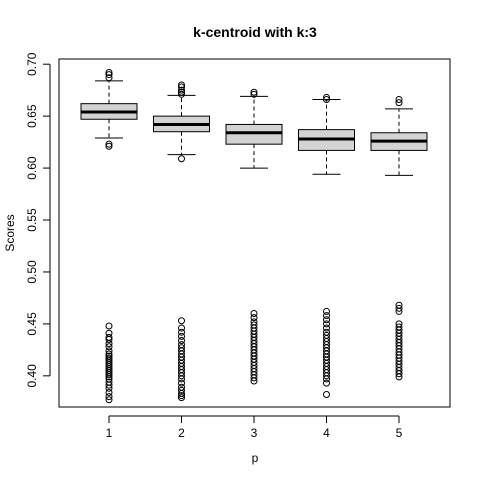 This screenshot has width=480, height=480. I want to click on y-tick-label: 0.55, so click(32, 220).